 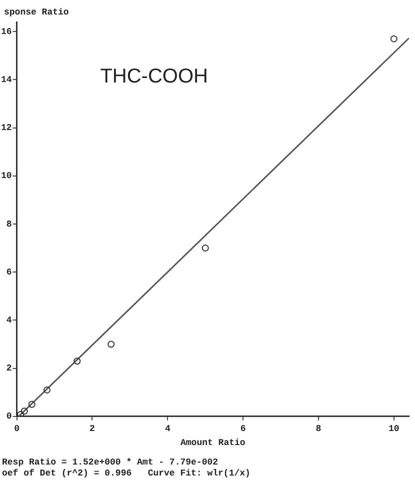 What do you see at coordinates (6, 128) in the screenshot?
I see `y-tick-label: 12` at bounding box center [6, 128].